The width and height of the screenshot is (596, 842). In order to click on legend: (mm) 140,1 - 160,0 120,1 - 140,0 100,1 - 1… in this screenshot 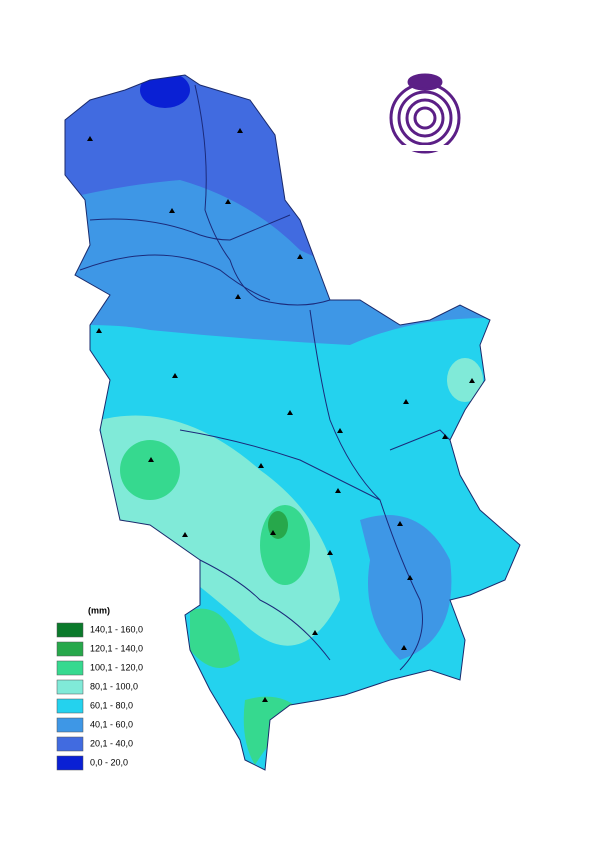, I will do `click(99, 688)`.